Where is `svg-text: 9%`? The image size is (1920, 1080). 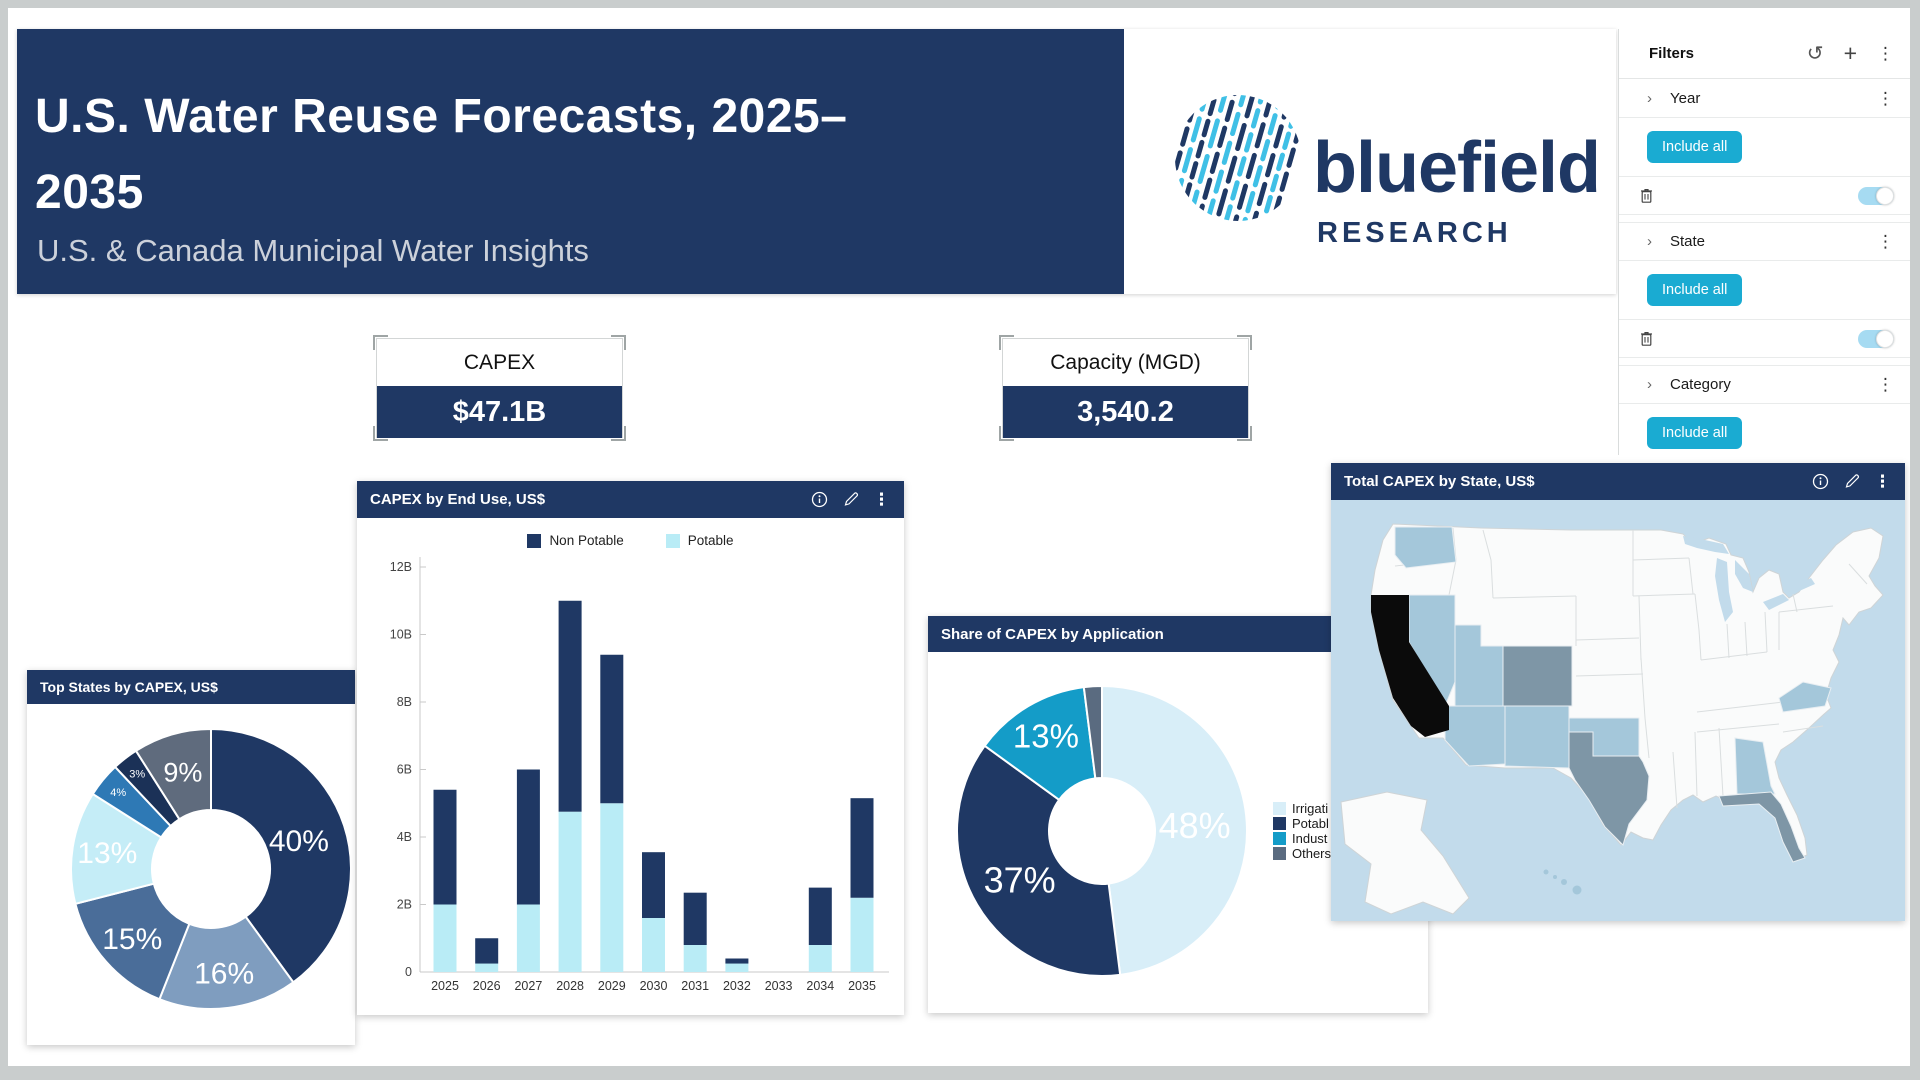 svg-text: 9% is located at coordinates (182, 773).